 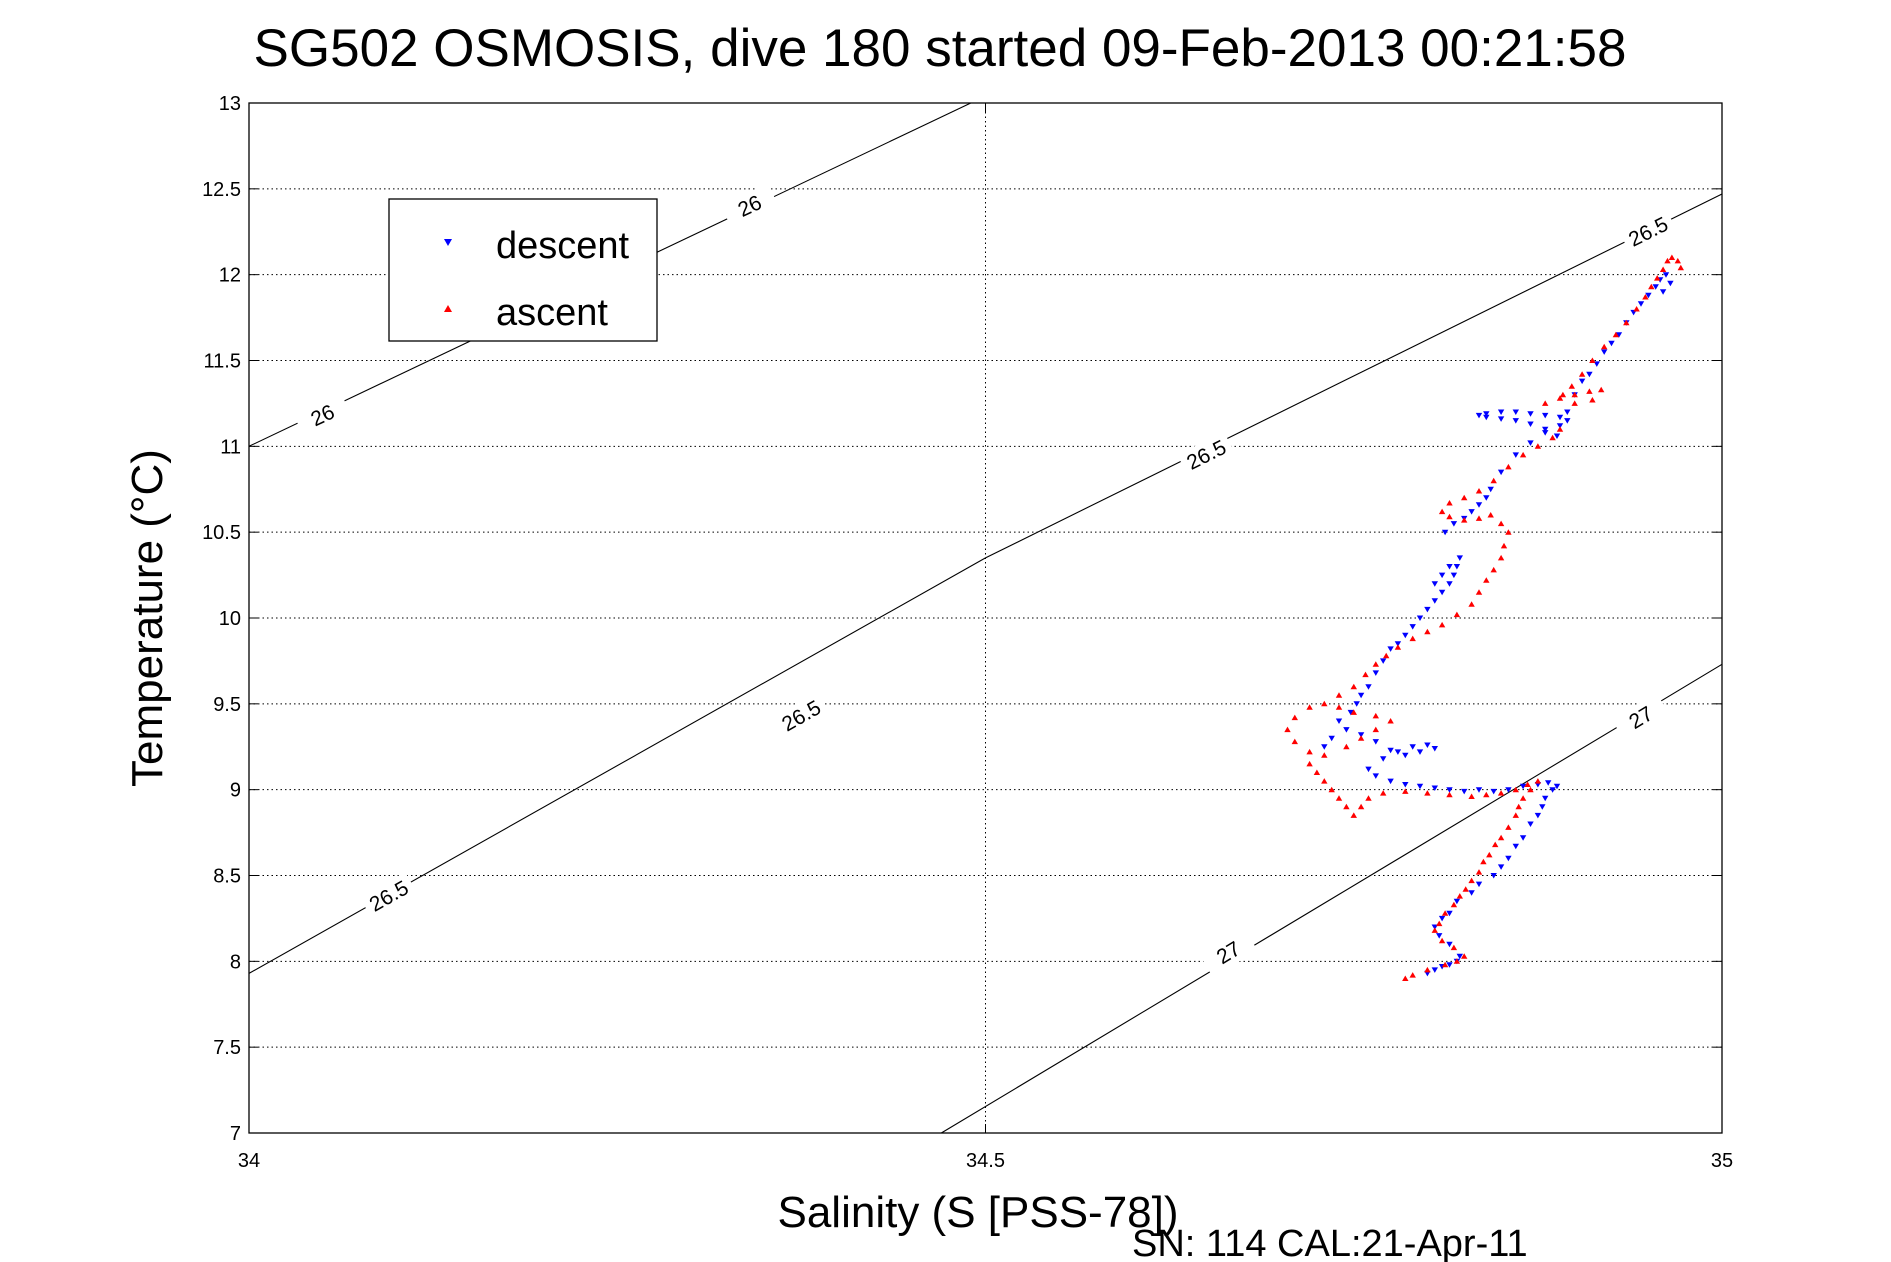 I want to click on x-tick-label: 34, so click(x=249, y=1161).